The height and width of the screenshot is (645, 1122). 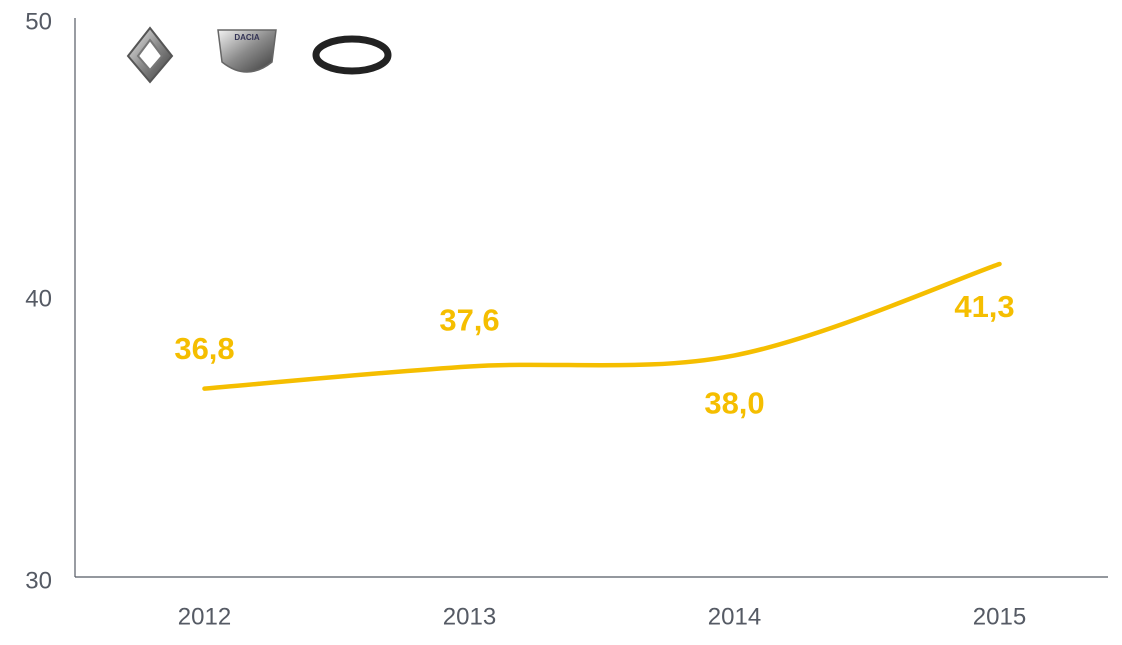 I want to click on x-tick-label: 2014, so click(x=734, y=616).